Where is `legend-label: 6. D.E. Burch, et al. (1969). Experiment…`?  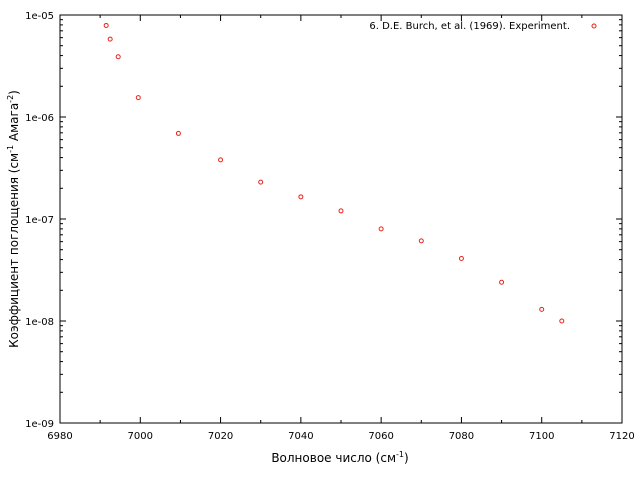
legend-label: 6. D.E. Burch, et al. (1969). Experiment… is located at coordinates (469, 26).